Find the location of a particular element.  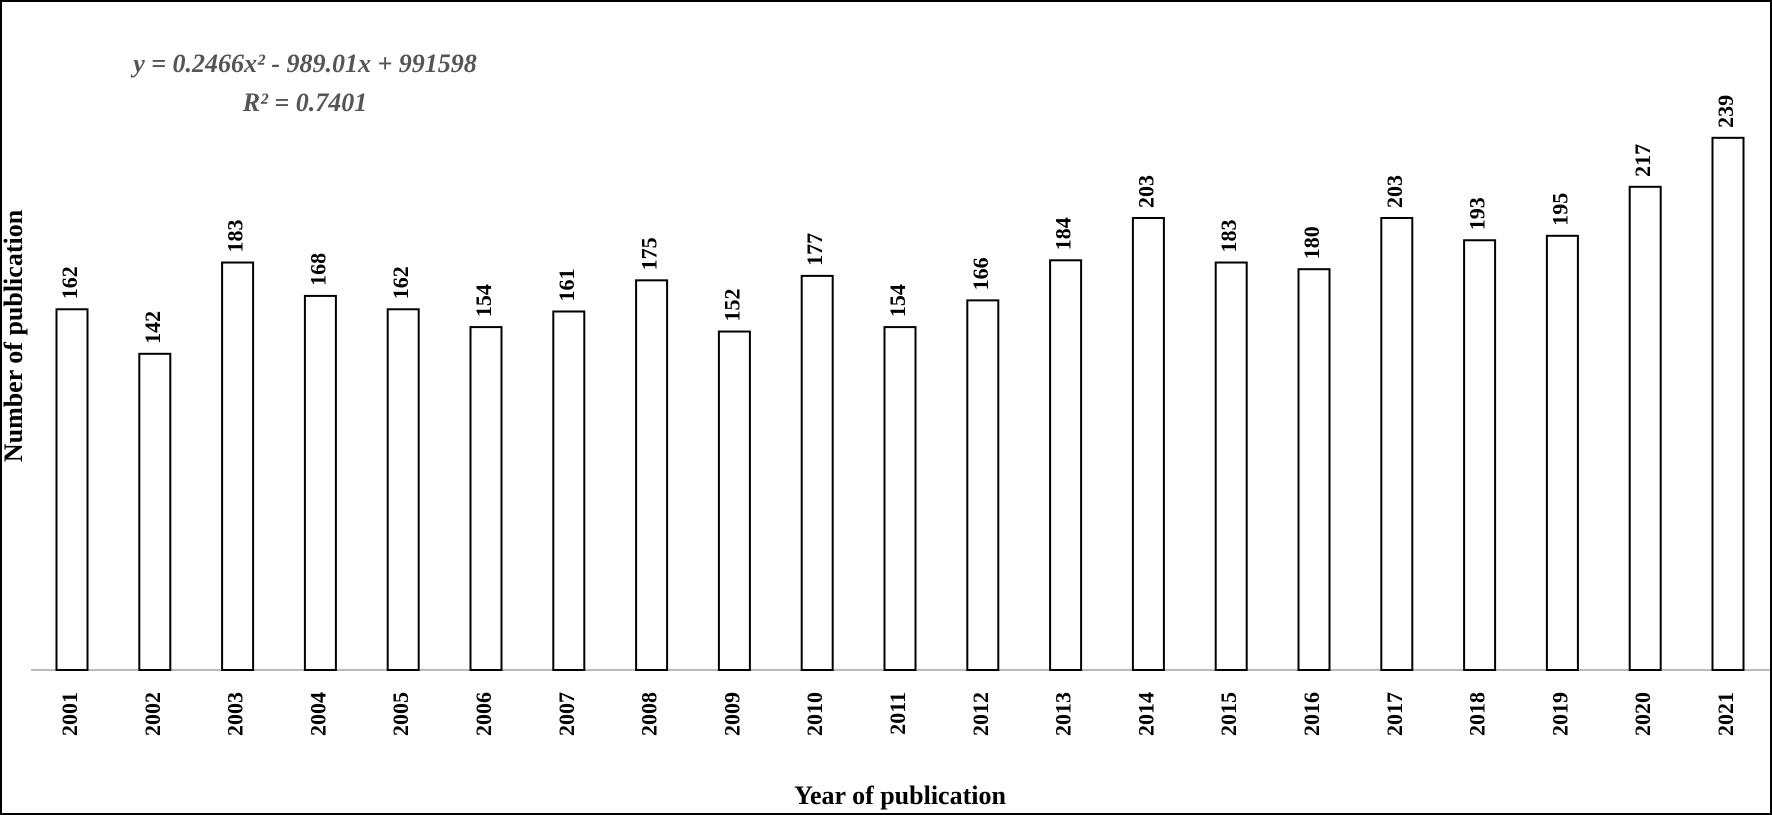

x-tick-label: 2013 is located at coordinates (1063, 714).